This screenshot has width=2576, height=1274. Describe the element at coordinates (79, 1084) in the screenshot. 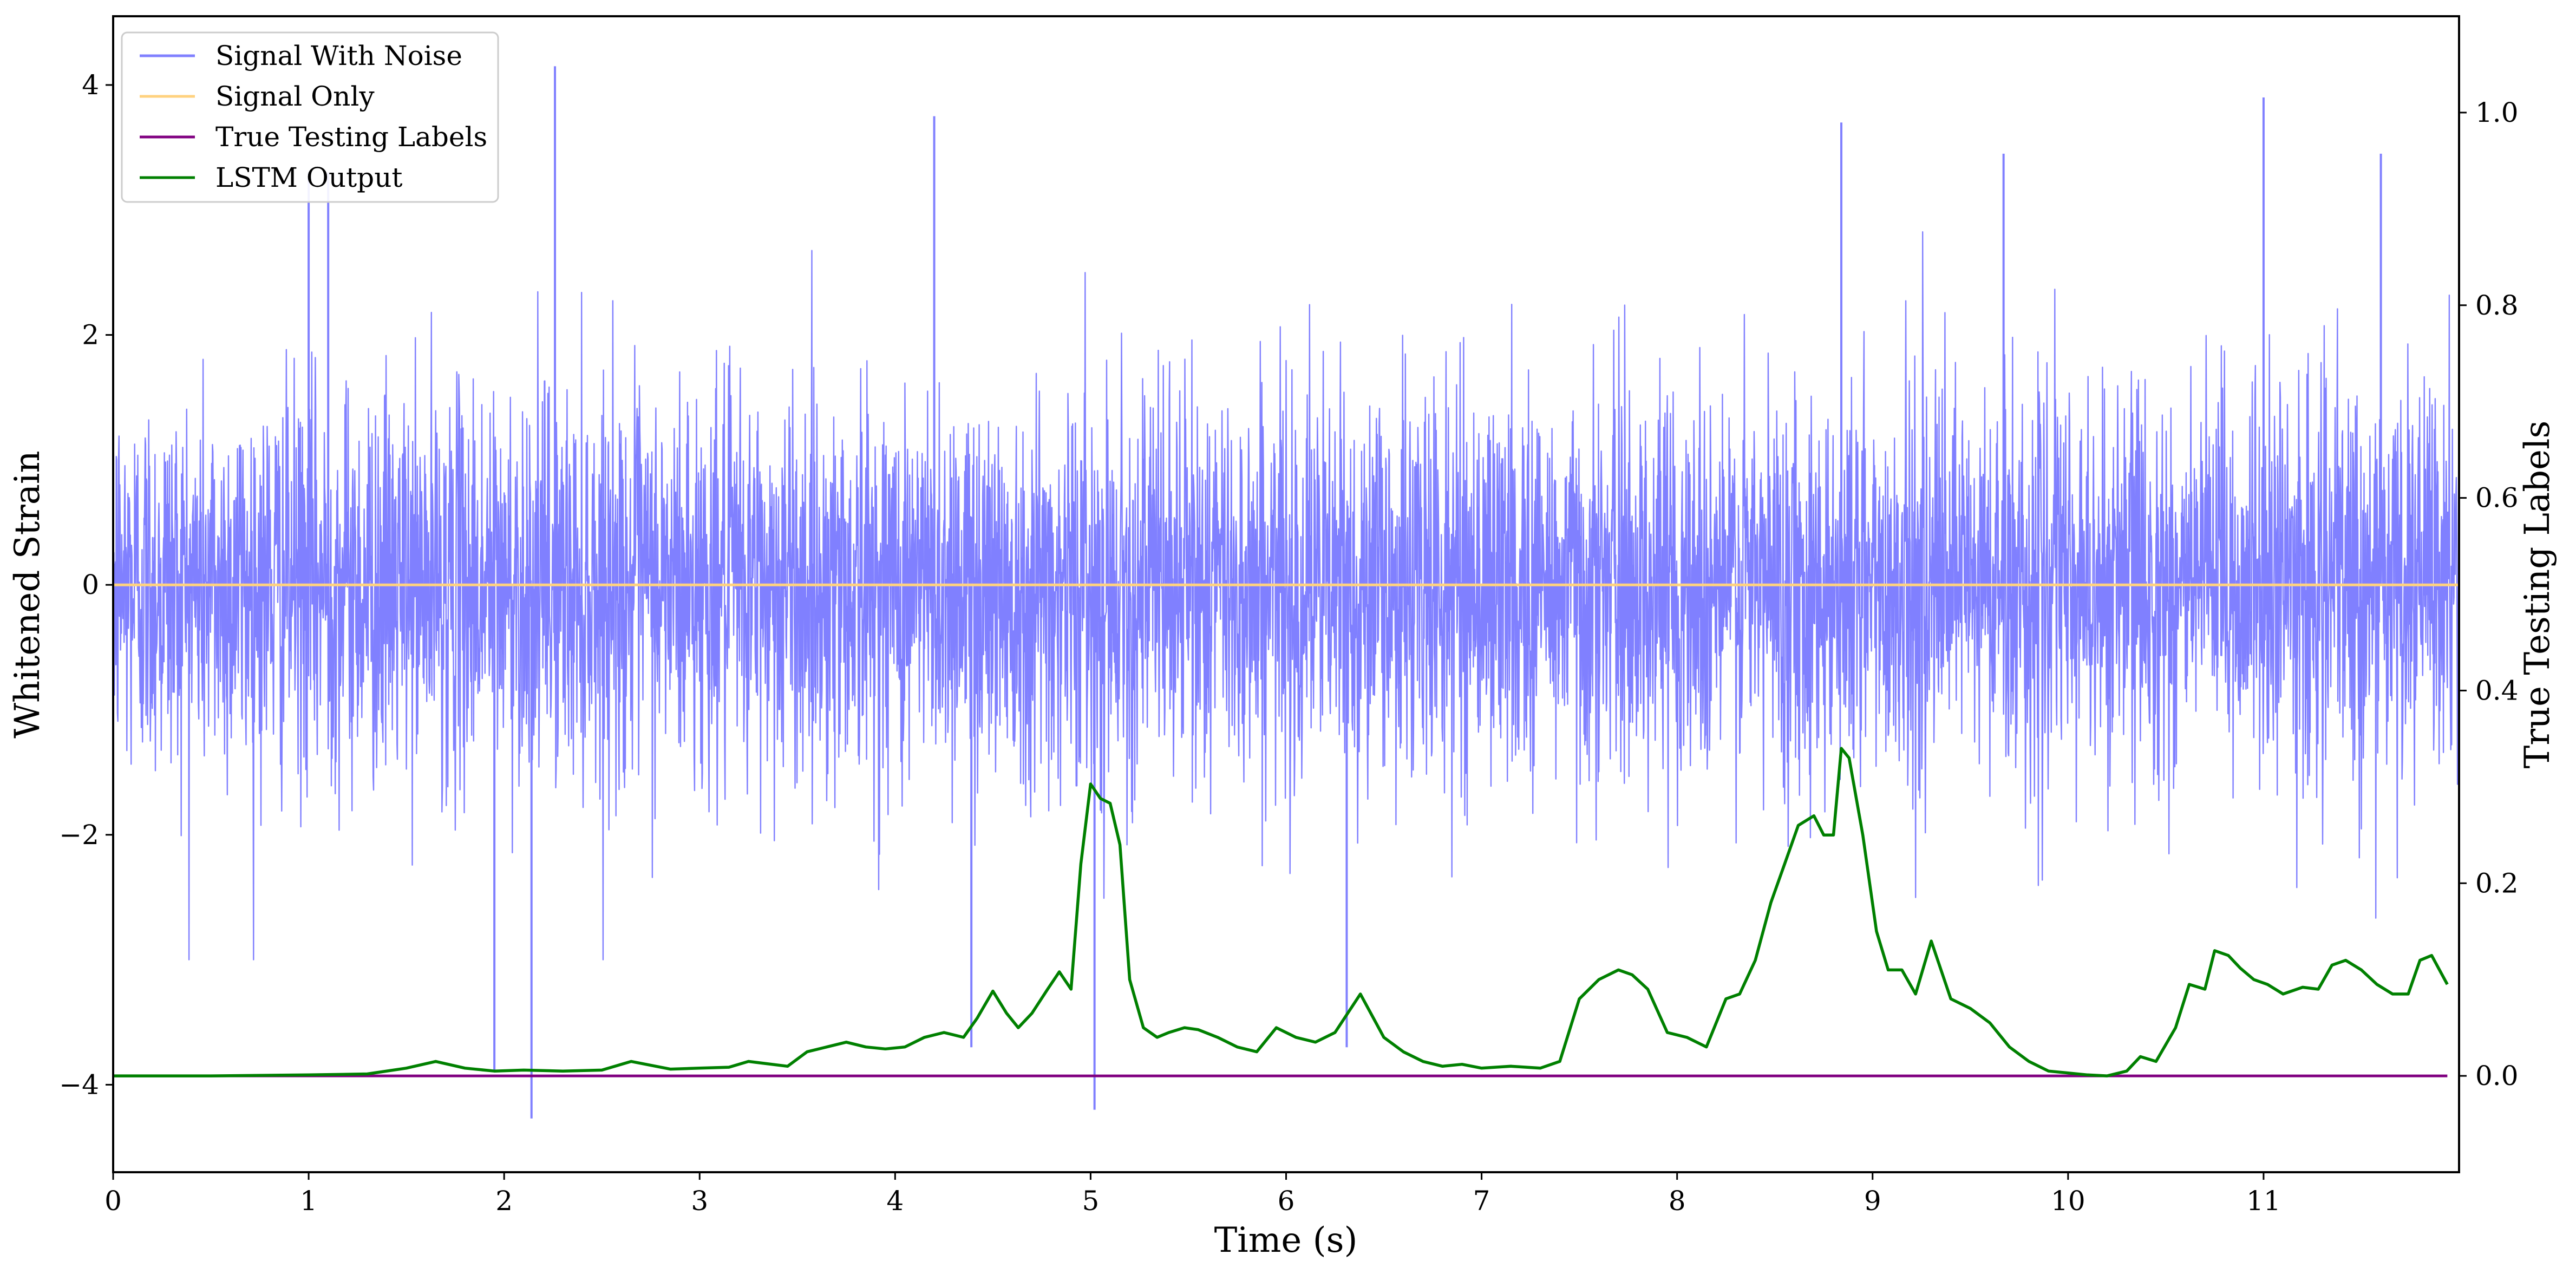

I see `y-tick-label: −4` at that location.